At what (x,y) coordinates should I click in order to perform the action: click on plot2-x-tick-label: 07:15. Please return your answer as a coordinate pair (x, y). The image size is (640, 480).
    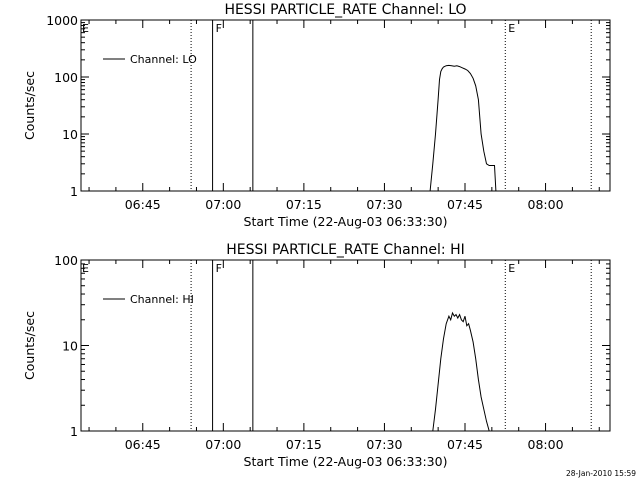
    Looking at the image, I should click on (304, 444).